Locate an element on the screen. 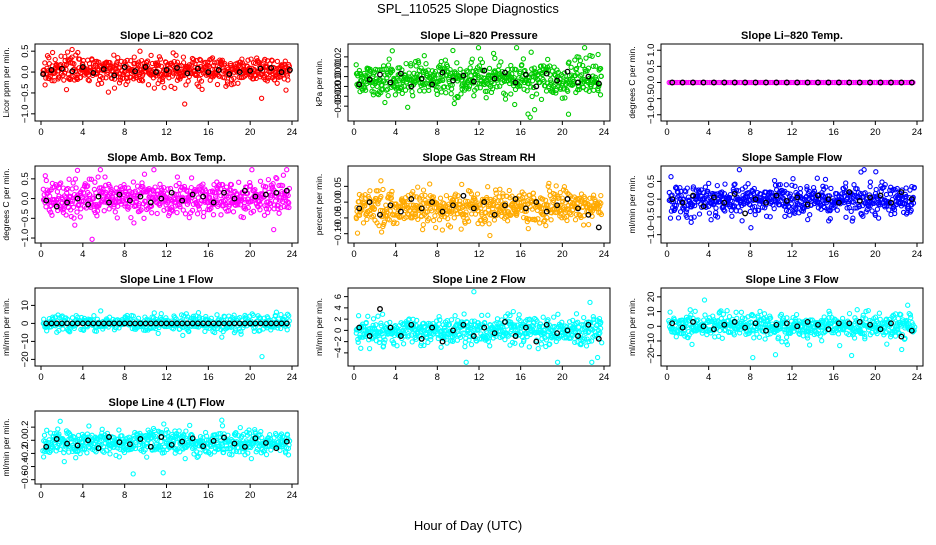 This screenshot has height=545, width=936. black-point is located at coordinates (380, 74).